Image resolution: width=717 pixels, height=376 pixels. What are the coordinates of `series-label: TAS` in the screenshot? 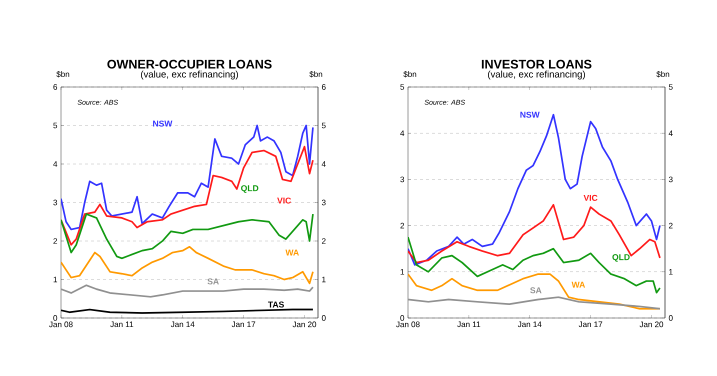 It's located at (276, 305).